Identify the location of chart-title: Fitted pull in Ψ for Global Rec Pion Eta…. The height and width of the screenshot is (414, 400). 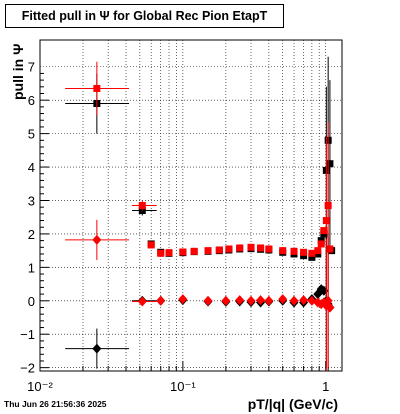
(144, 16).